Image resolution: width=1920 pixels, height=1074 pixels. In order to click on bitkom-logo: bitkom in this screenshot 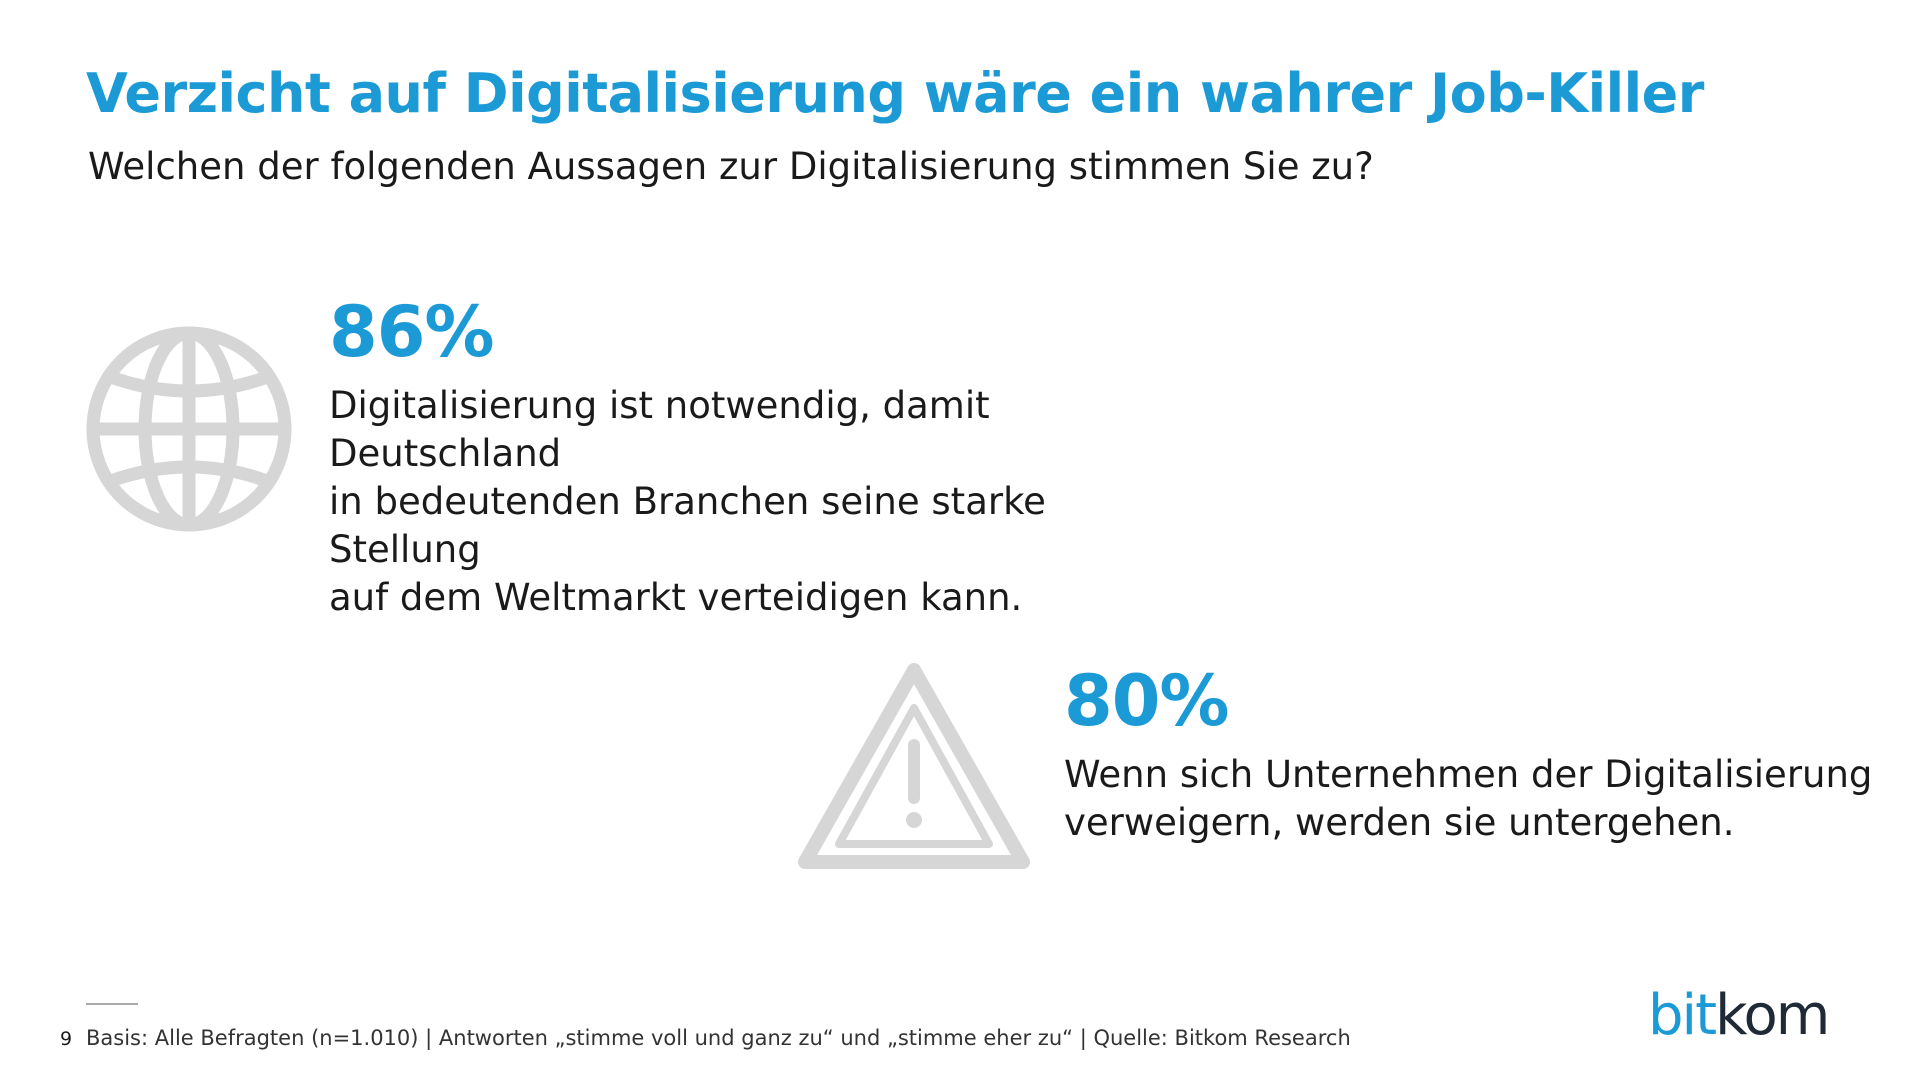, I will do `click(1739, 1016)`.